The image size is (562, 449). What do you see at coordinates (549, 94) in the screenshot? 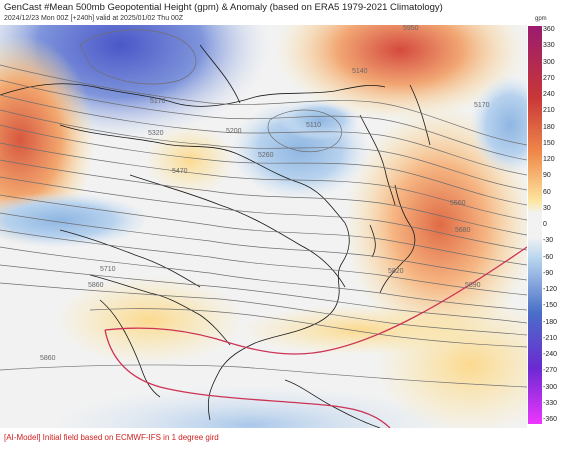
I see `colorbar-tick-label: 240` at bounding box center [549, 94].